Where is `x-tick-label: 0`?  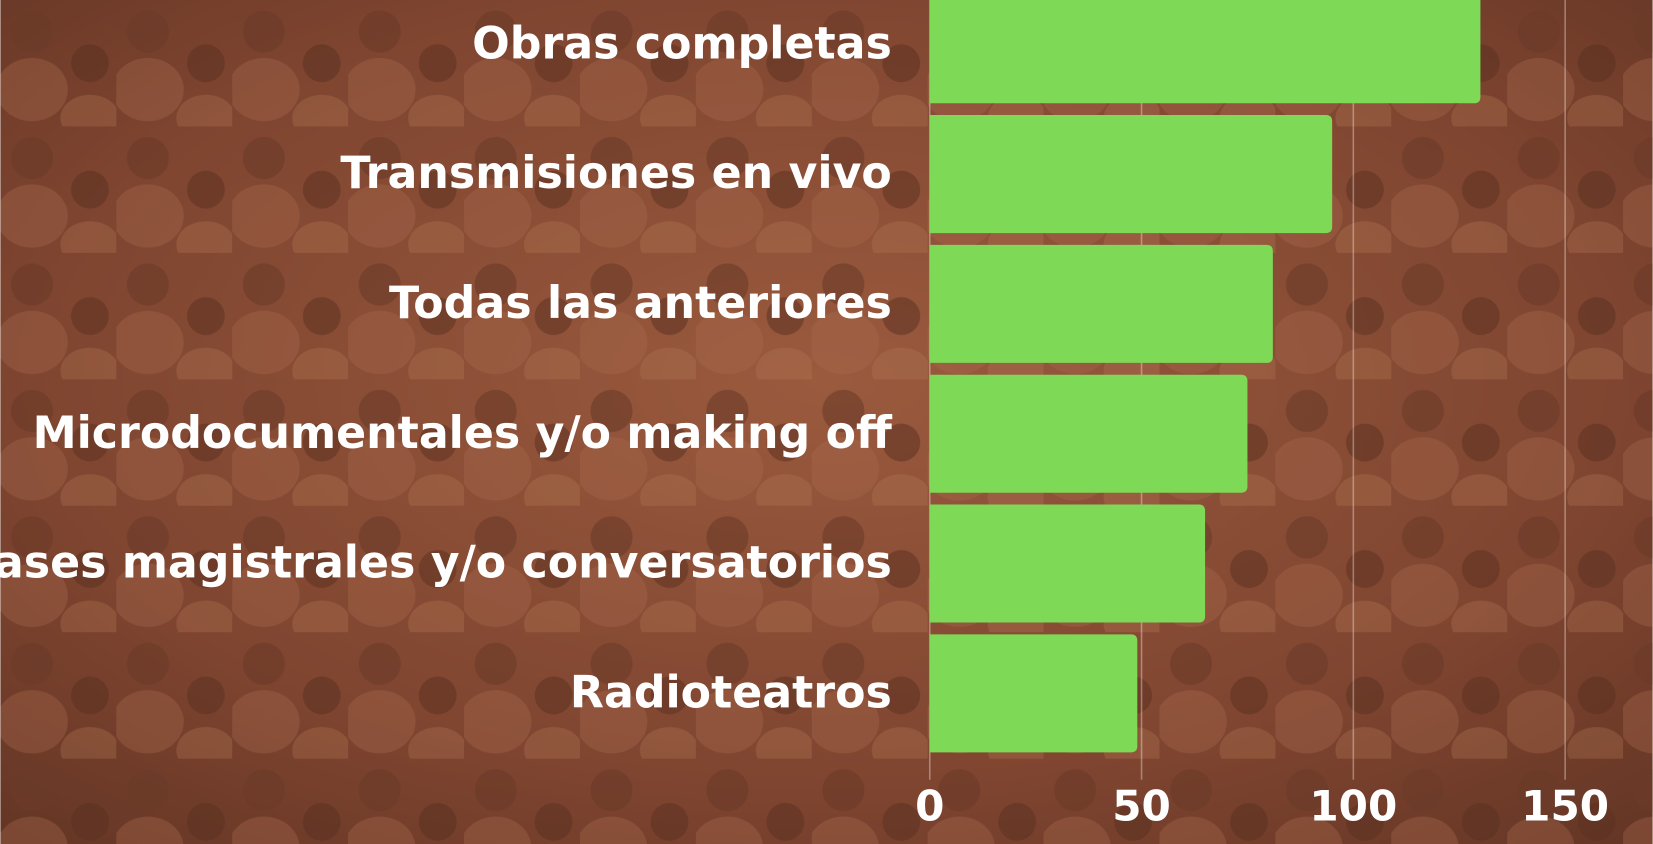
x-tick-label: 0 is located at coordinates (929, 806).